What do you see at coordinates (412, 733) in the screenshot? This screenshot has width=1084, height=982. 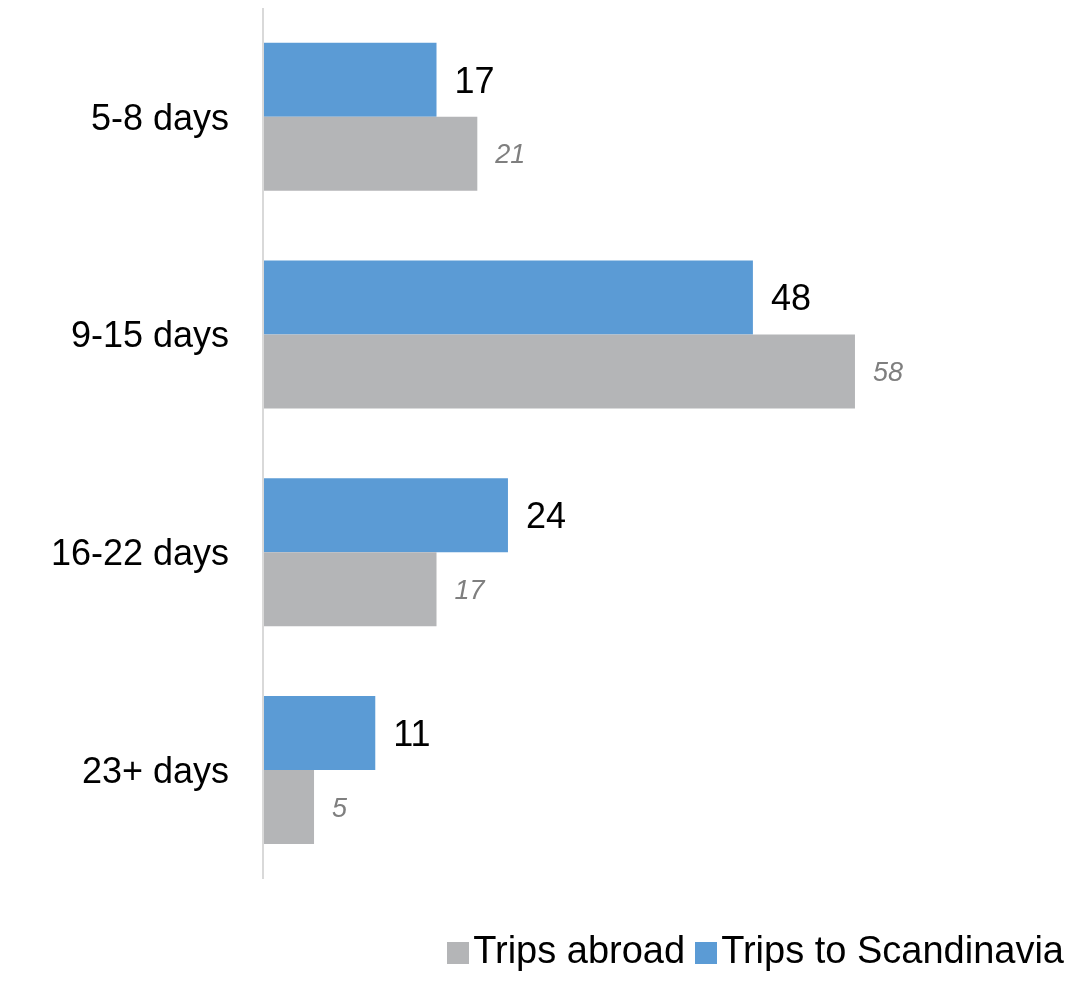 I see `data-label: 11` at bounding box center [412, 733].